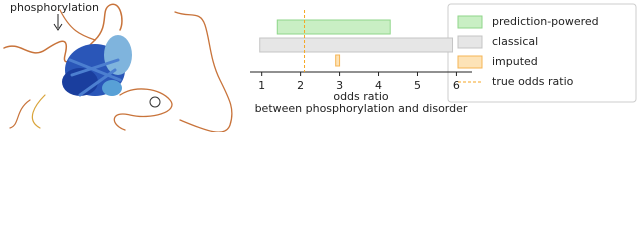 This screenshot has width=640, height=240. I want to click on x-tick-label: 6, so click(456, 85).